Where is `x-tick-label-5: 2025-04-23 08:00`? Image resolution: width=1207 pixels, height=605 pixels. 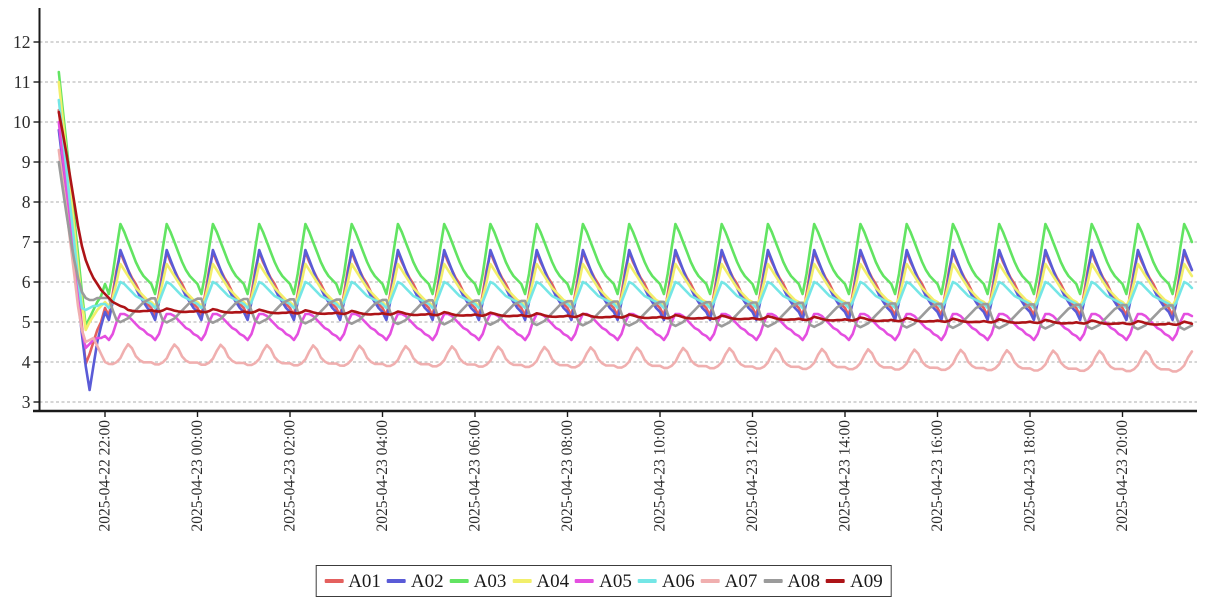
x-tick-label-5: 2025-04-23 08:00 is located at coordinates (567, 476).